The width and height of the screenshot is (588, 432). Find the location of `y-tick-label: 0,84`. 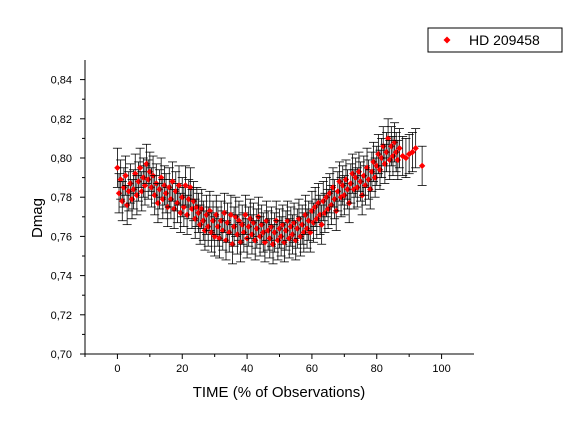

y-tick-label: 0,84 is located at coordinates (61, 81).